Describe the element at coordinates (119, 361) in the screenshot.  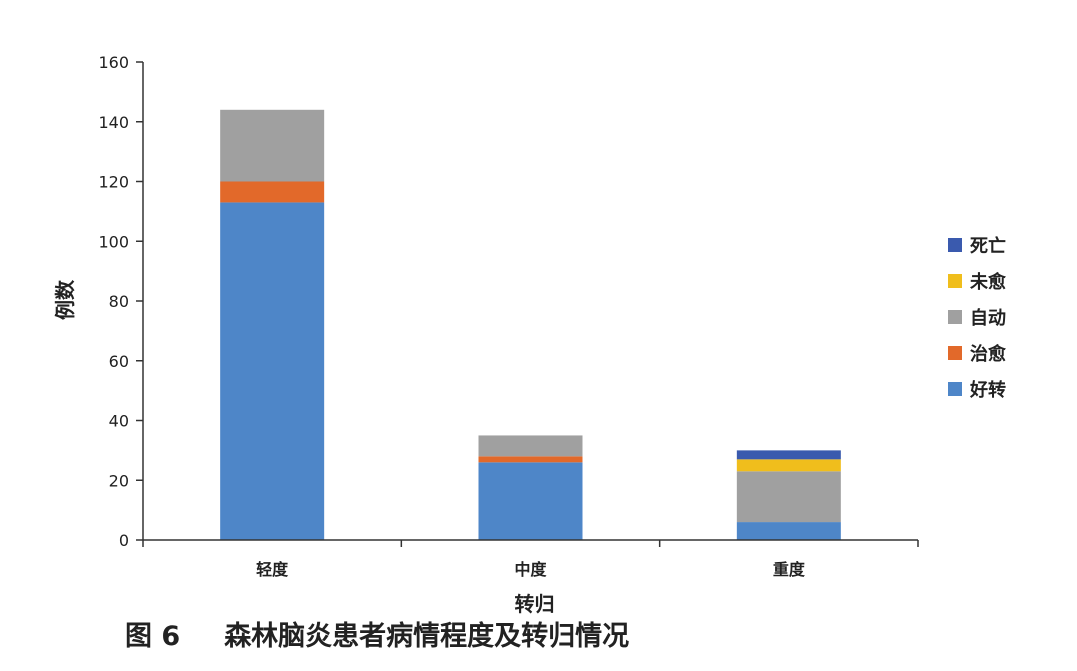
I see `y-tick-label: 60` at that location.